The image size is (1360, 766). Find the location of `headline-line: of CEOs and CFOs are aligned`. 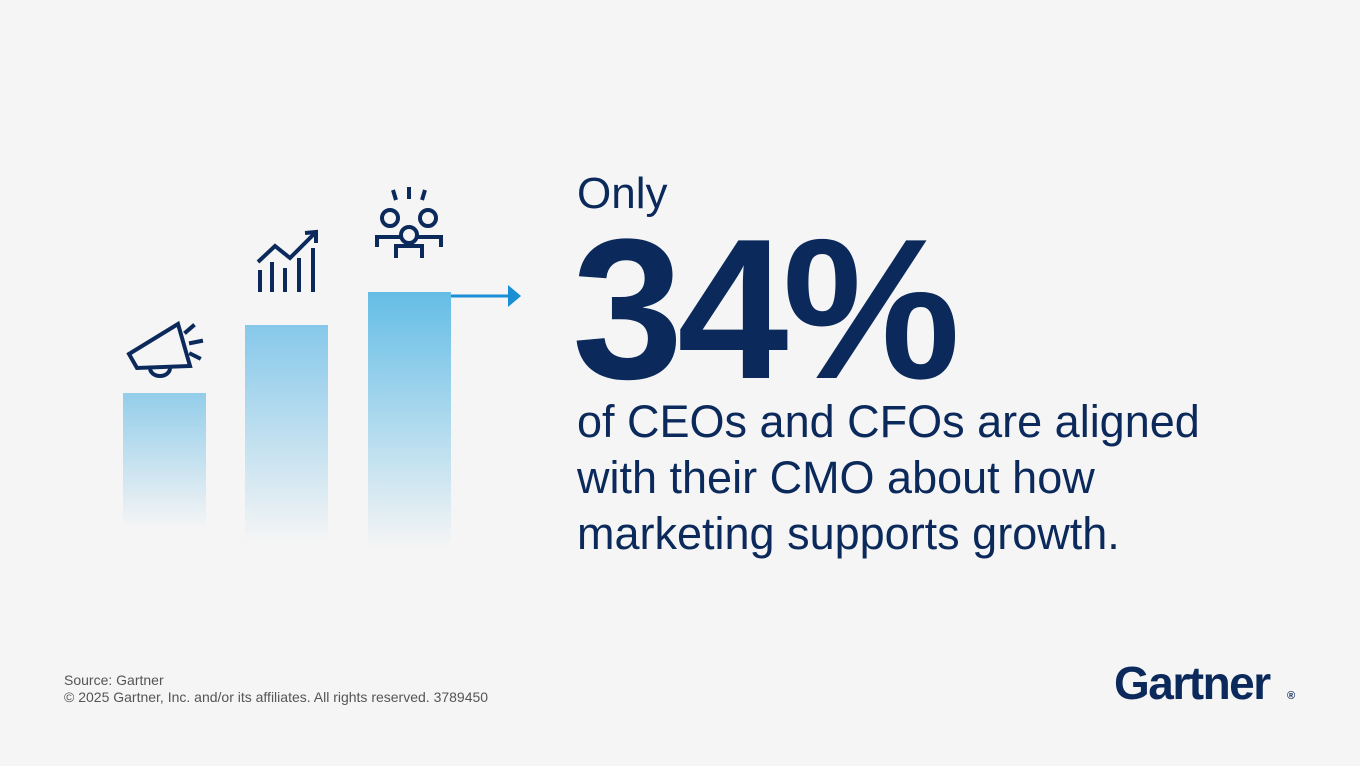

headline-line: of CEOs and CFOs are aligned is located at coordinates (888, 421).